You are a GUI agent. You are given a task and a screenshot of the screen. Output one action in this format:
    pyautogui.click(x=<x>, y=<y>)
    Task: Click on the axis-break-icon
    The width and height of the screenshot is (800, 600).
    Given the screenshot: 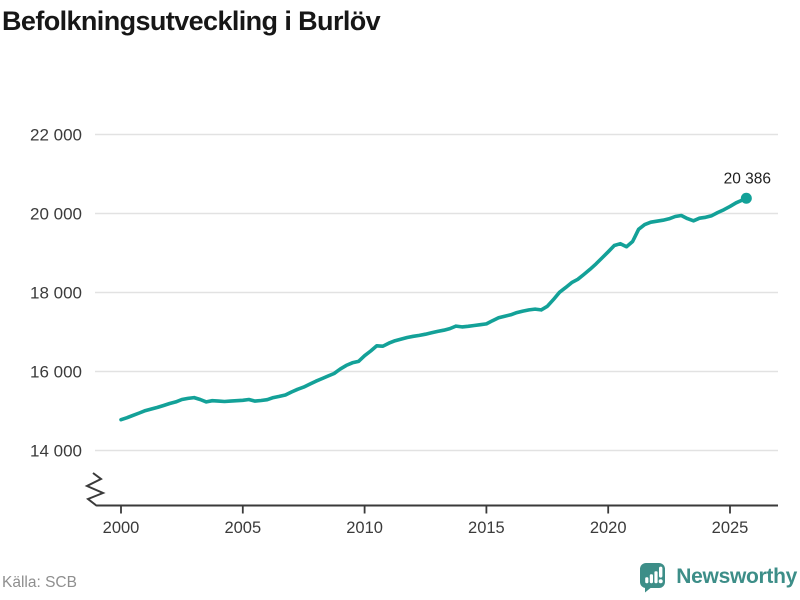 What is the action you would take?
    pyautogui.click(x=95, y=489)
    